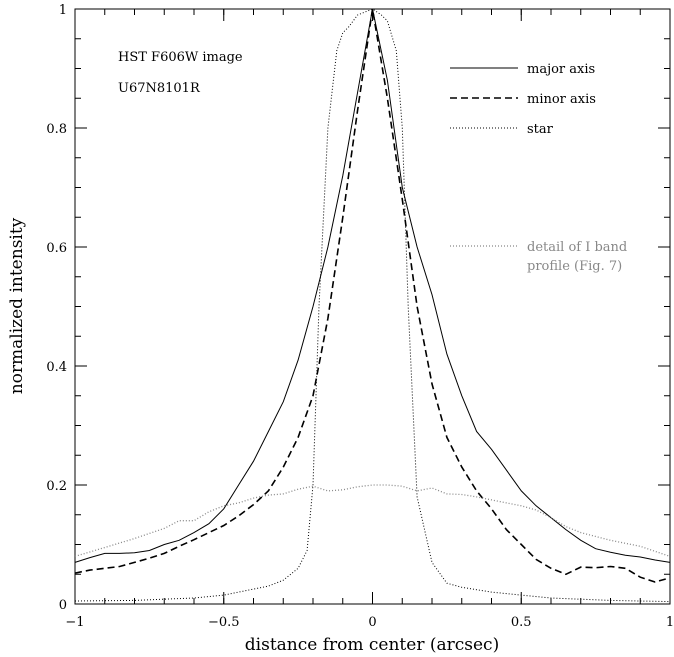  What do you see at coordinates (521, 622) in the screenshot?
I see `x-tick-label: 0.5` at bounding box center [521, 622].